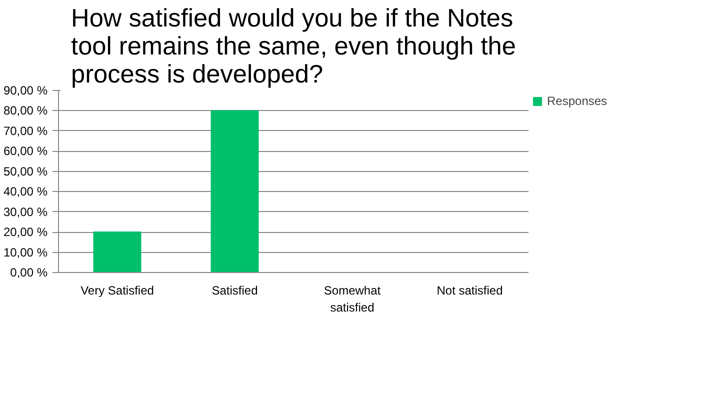  I want to click on y-tick-label: 50,00 %, so click(25, 171).